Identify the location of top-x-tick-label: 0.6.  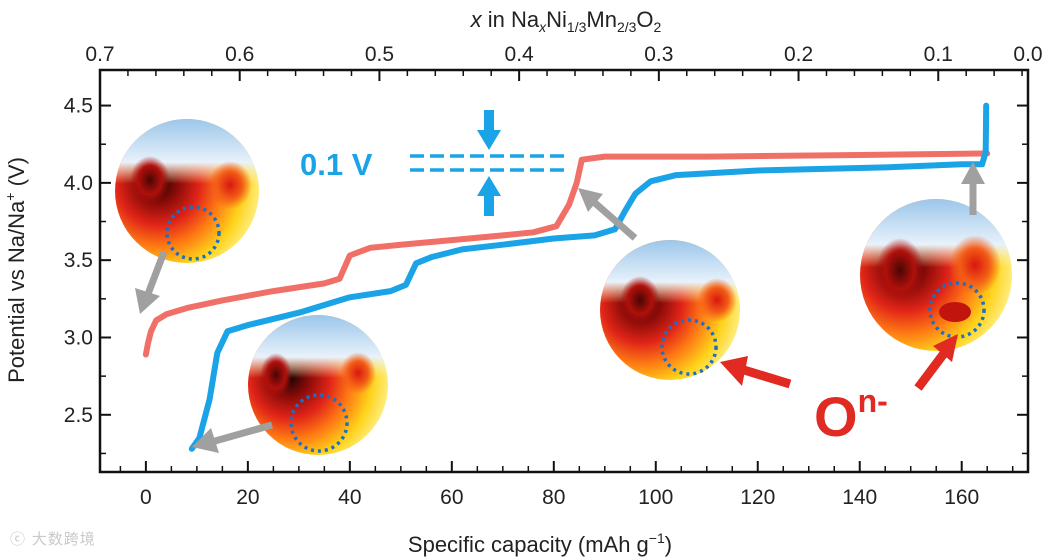
(239, 54).